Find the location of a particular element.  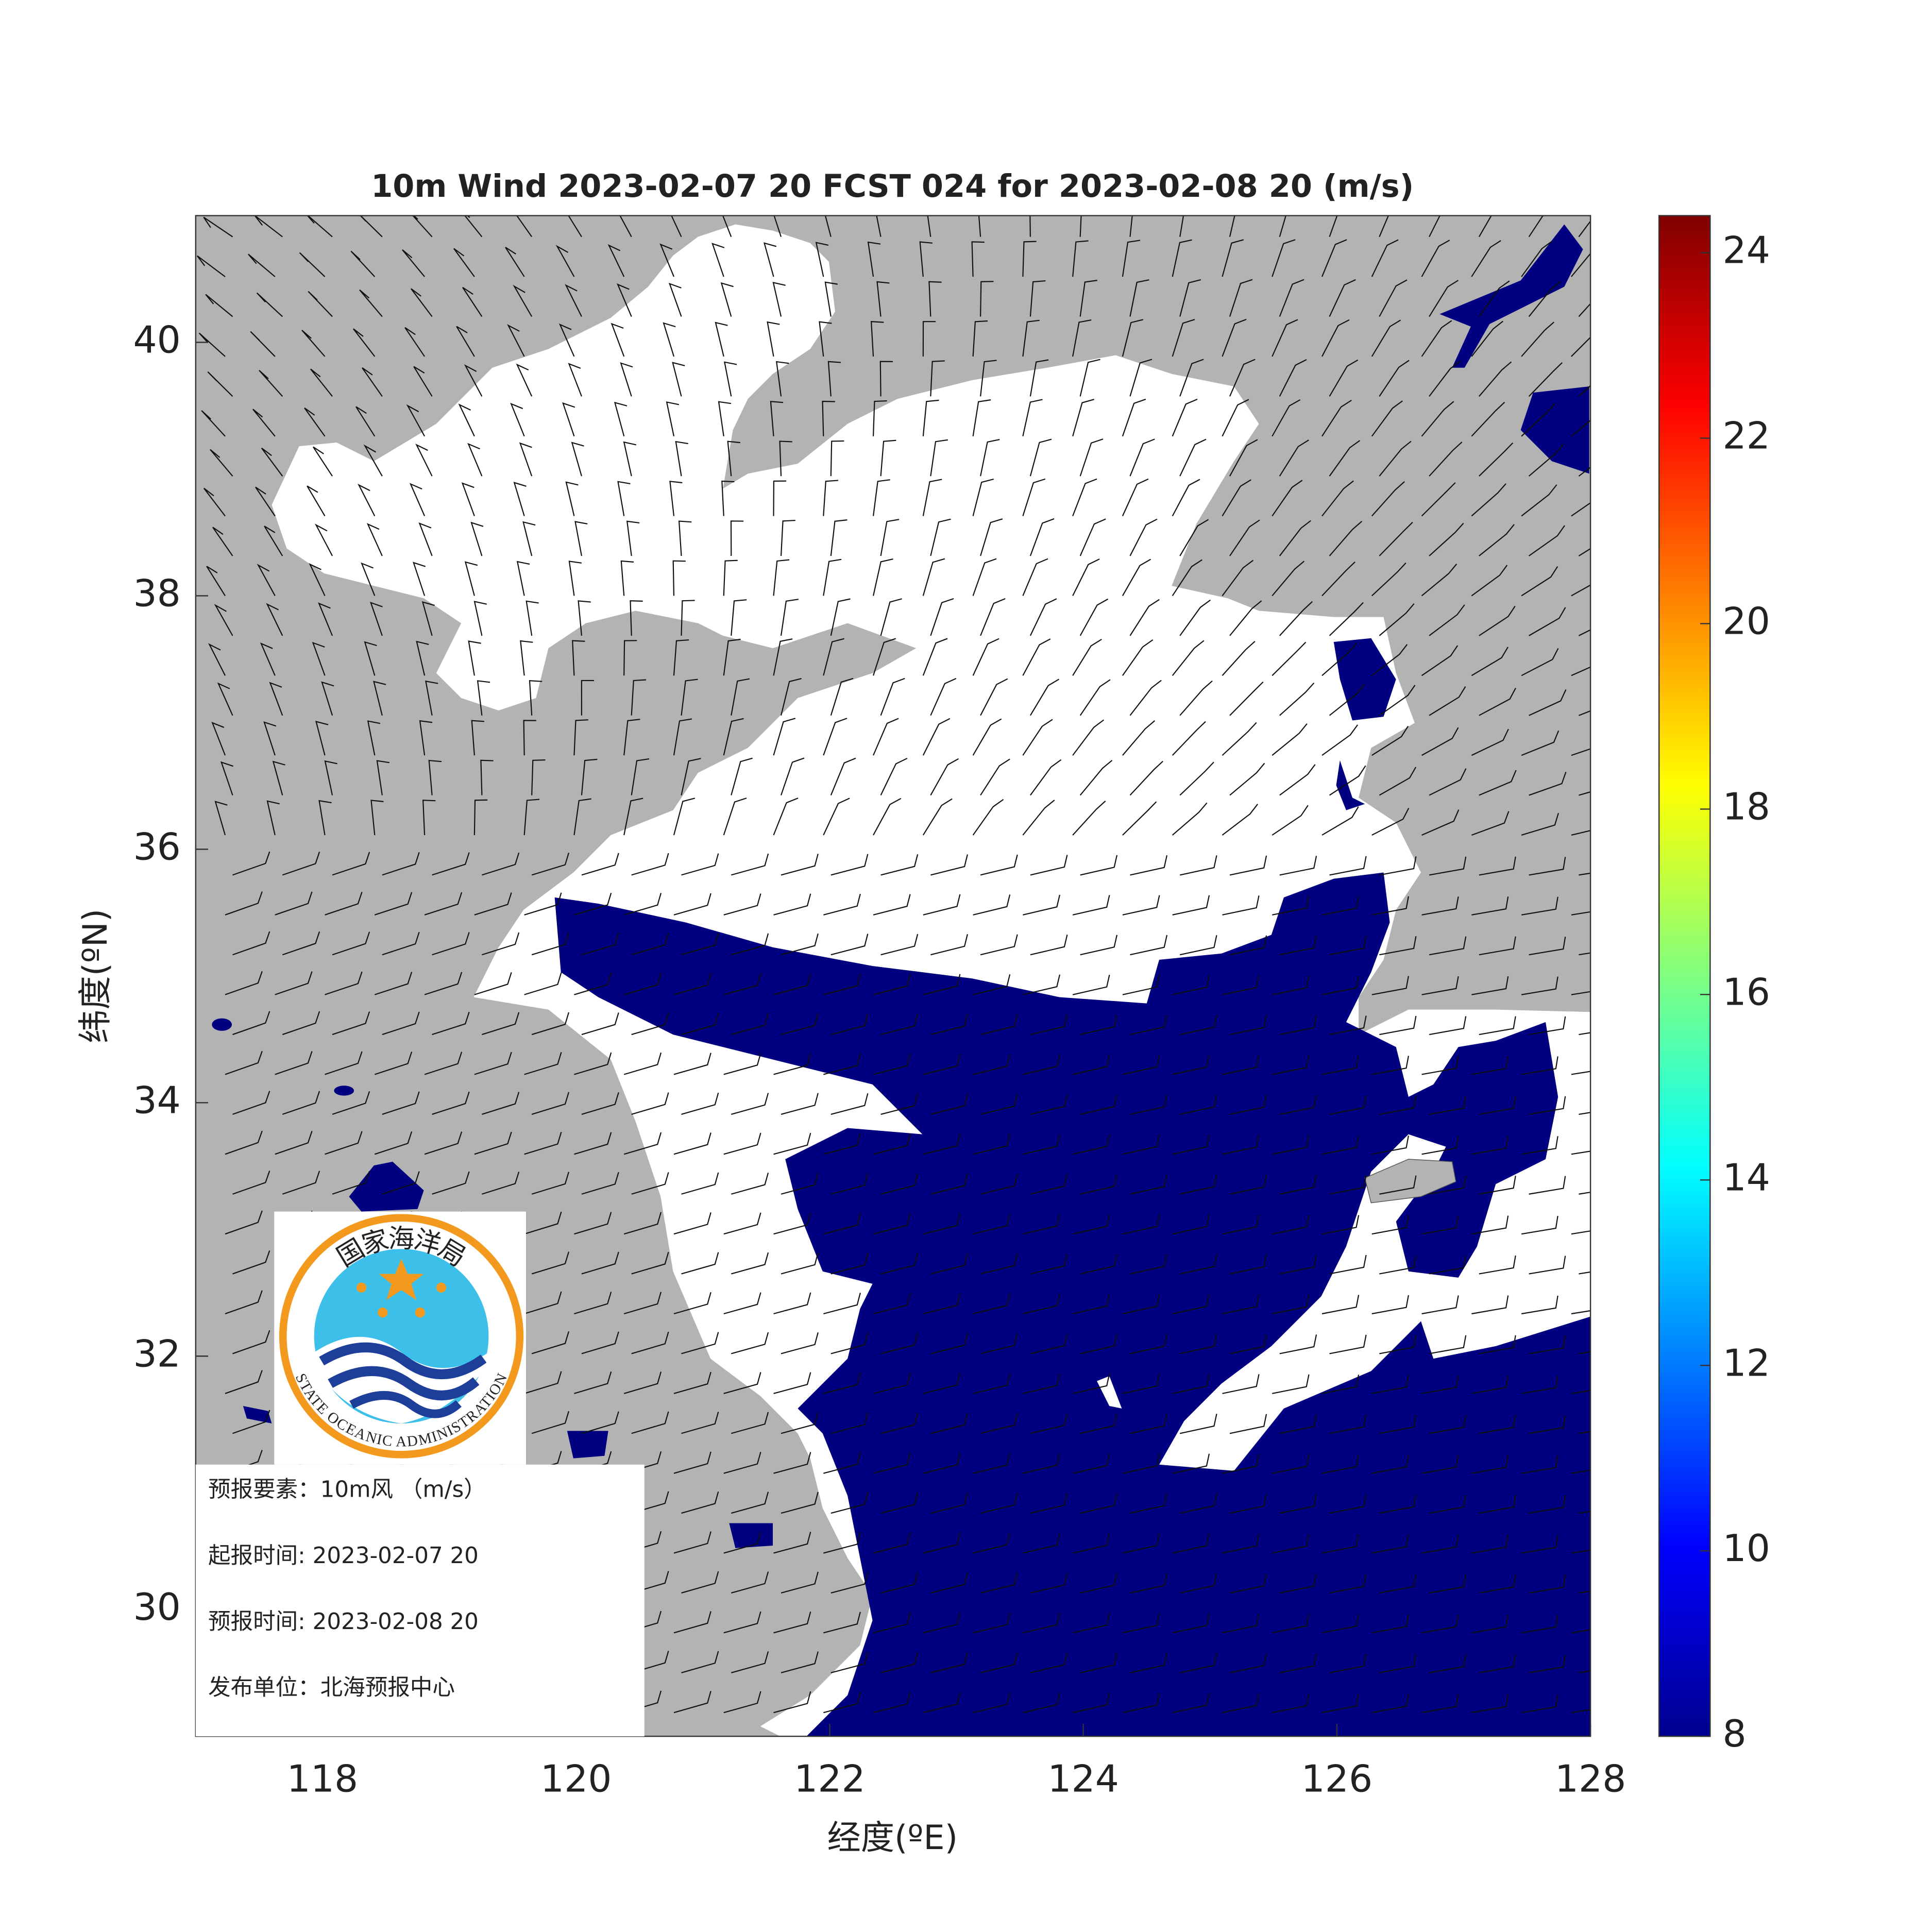

colorbar: 8 10 12 14 16 18 20 22 24 is located at coordinates (1714, 985).